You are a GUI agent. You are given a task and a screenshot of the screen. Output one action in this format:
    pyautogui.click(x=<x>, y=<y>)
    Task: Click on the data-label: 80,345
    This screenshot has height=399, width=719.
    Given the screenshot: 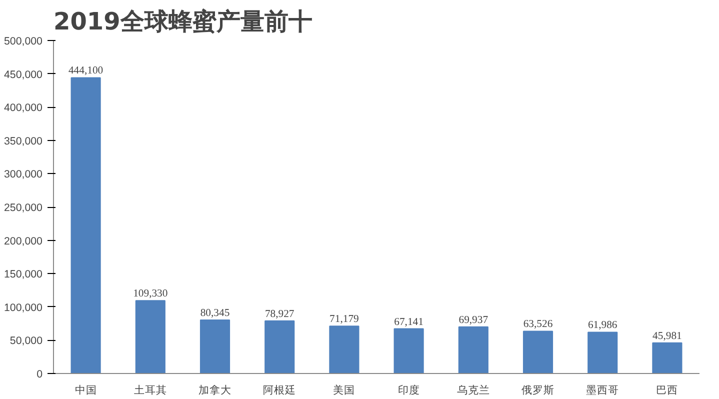 What is the action you would take?
    pyautogui.click(x=215, y=313)
    